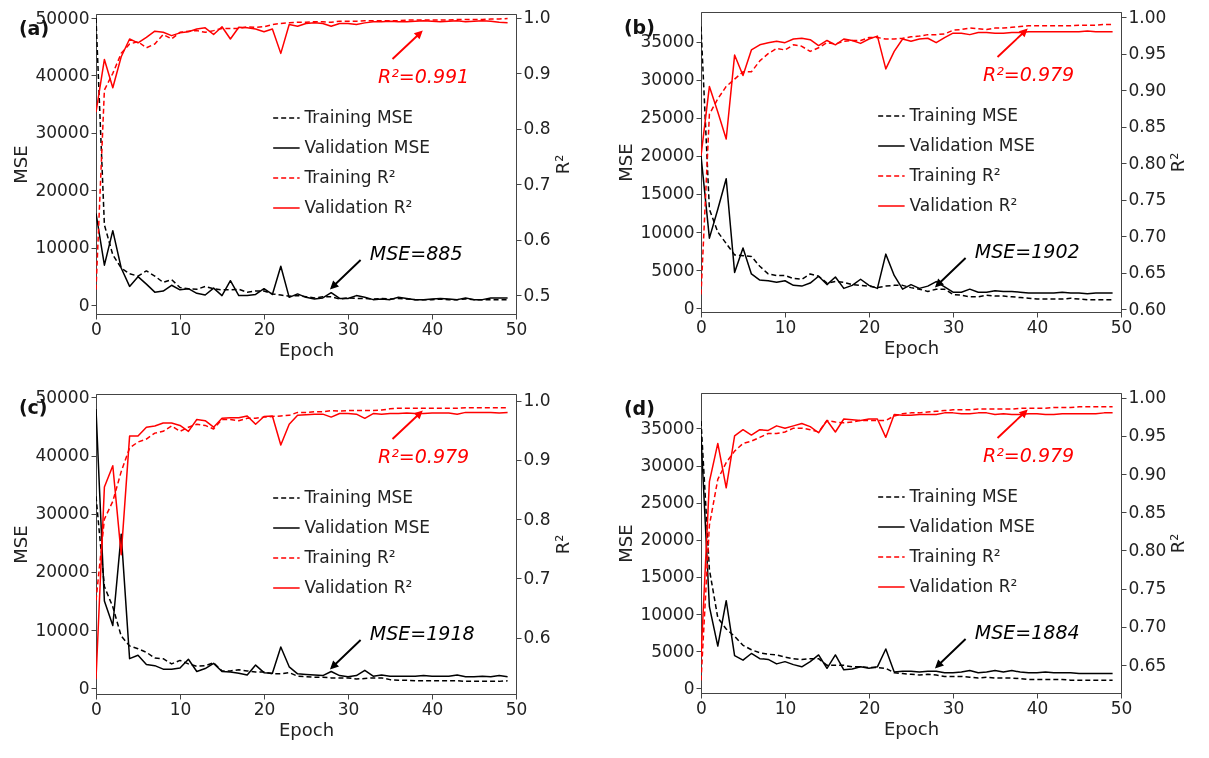  What do you see at coordinates (639, 407) in the screenshot?
I see `chart-title: (d)` at bounding box center [639, 407].